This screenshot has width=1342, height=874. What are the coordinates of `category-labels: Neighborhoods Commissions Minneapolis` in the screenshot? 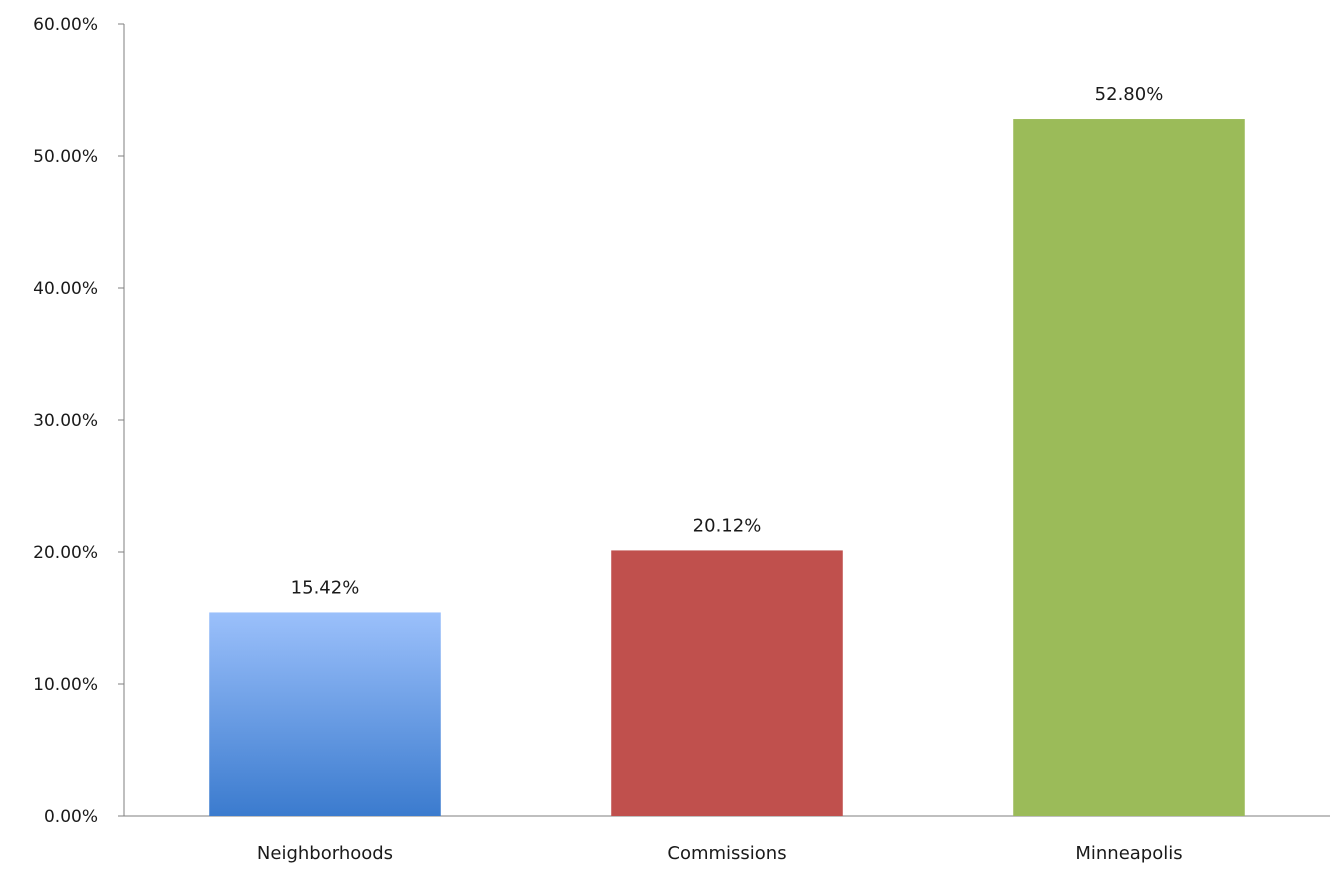 It's located at (720, 853).